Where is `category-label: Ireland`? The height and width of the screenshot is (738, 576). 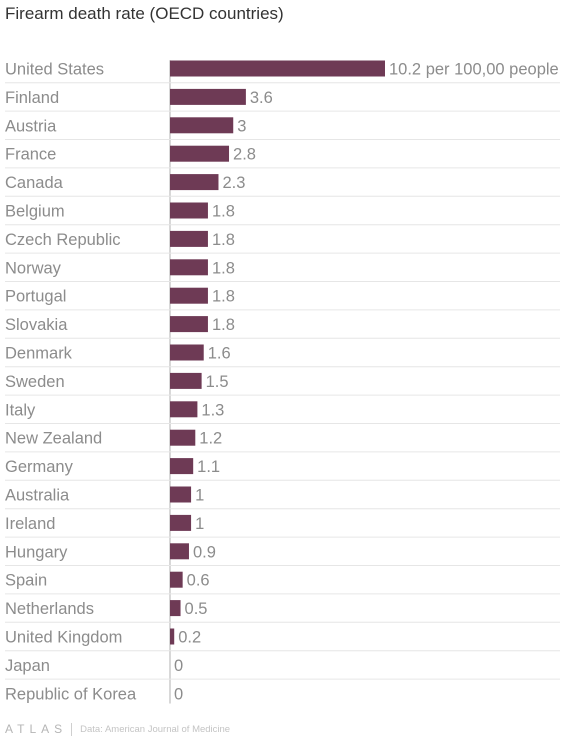
category-label: Ireland is located at coordinates (30, 524).